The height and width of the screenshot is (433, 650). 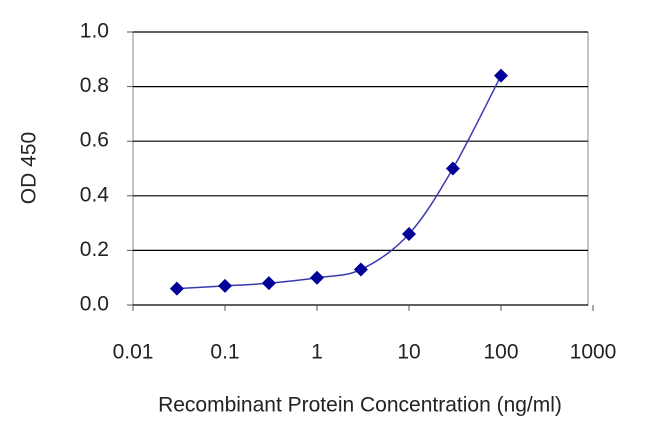 I want to click on x-tick-label: 100, so click(x=500, y=352).